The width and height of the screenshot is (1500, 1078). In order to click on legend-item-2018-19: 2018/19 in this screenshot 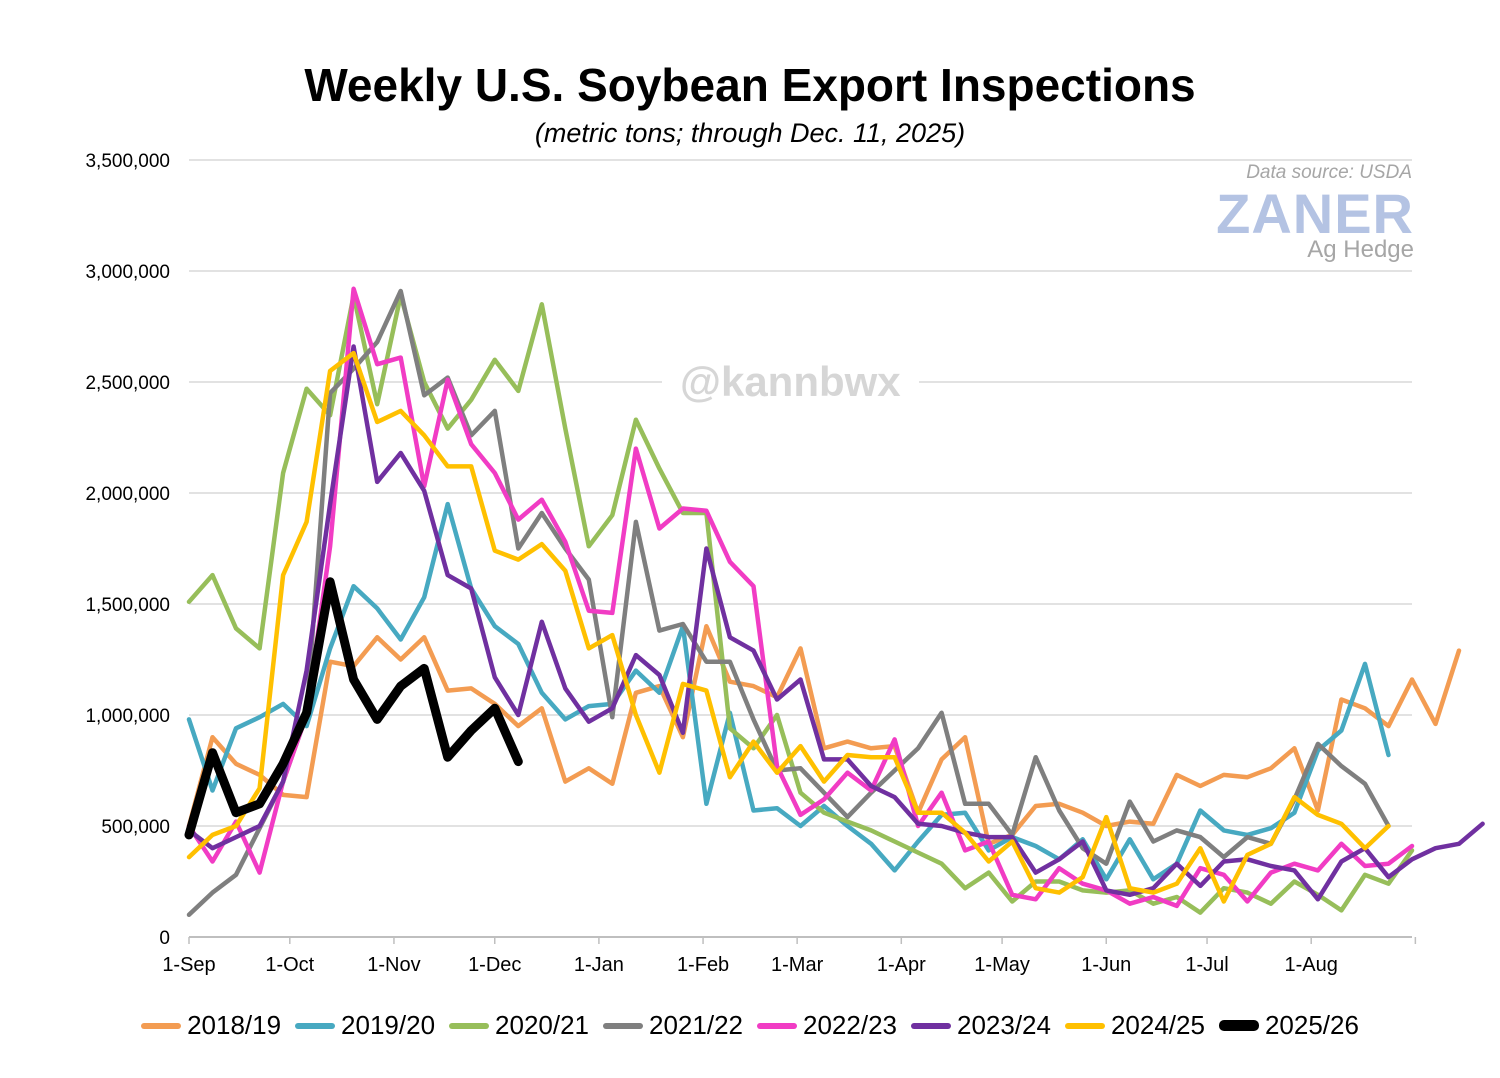, I will do `click(211, 1025)`.